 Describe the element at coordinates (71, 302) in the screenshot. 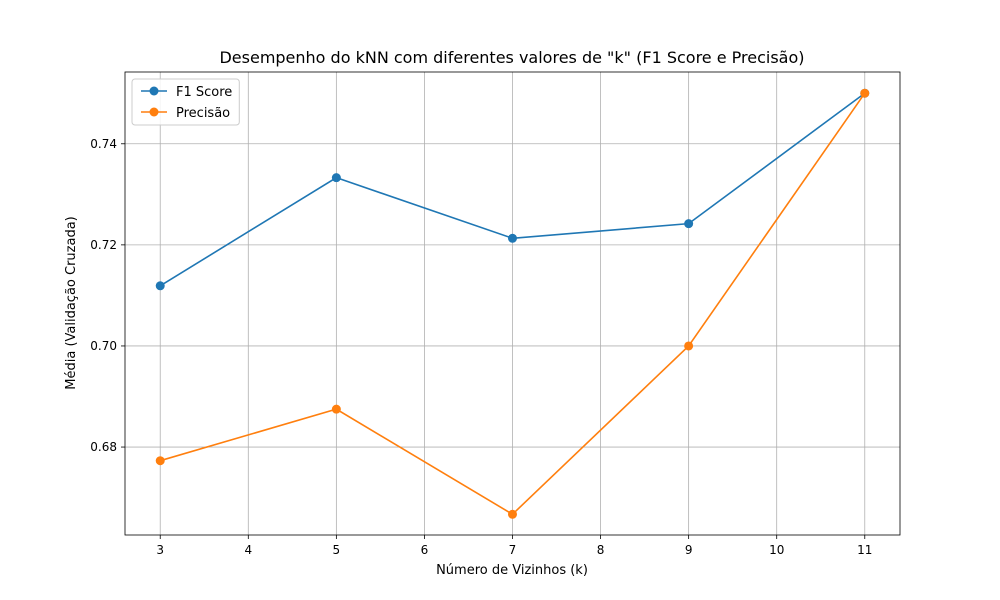

I see `y-axis-label: Média (Validação Cruzada)` at that location.